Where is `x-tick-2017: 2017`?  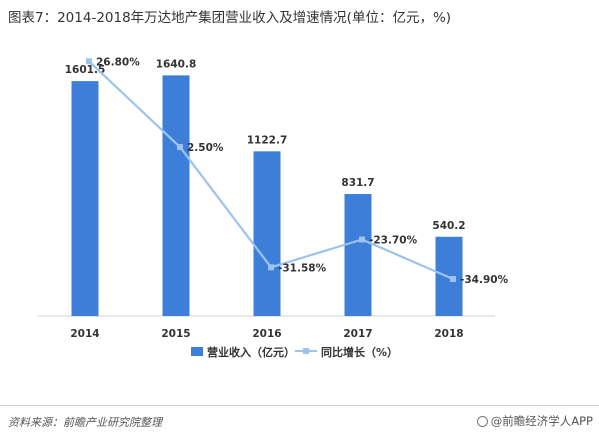 x-tick-2017: 2017 is located at coordinates (357, 334).